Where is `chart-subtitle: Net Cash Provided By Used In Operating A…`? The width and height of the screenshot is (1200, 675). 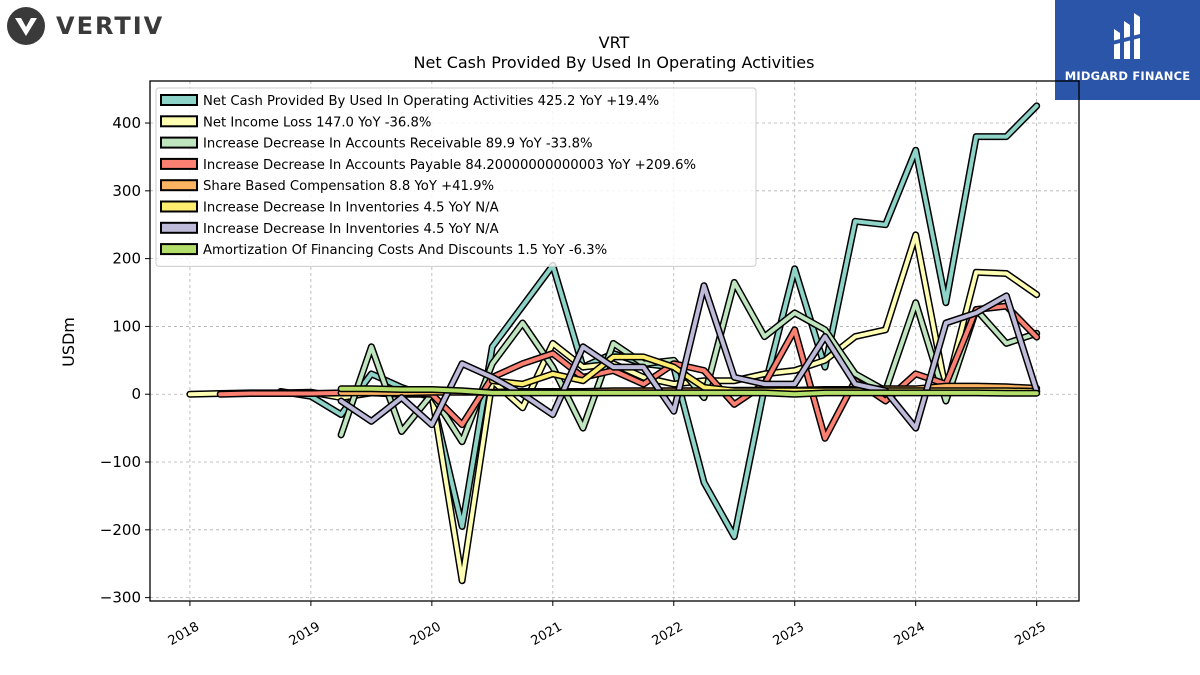
chart-subtitle: Net Cash Provided By Used In Operating A… is located at coordinates (614, 62).